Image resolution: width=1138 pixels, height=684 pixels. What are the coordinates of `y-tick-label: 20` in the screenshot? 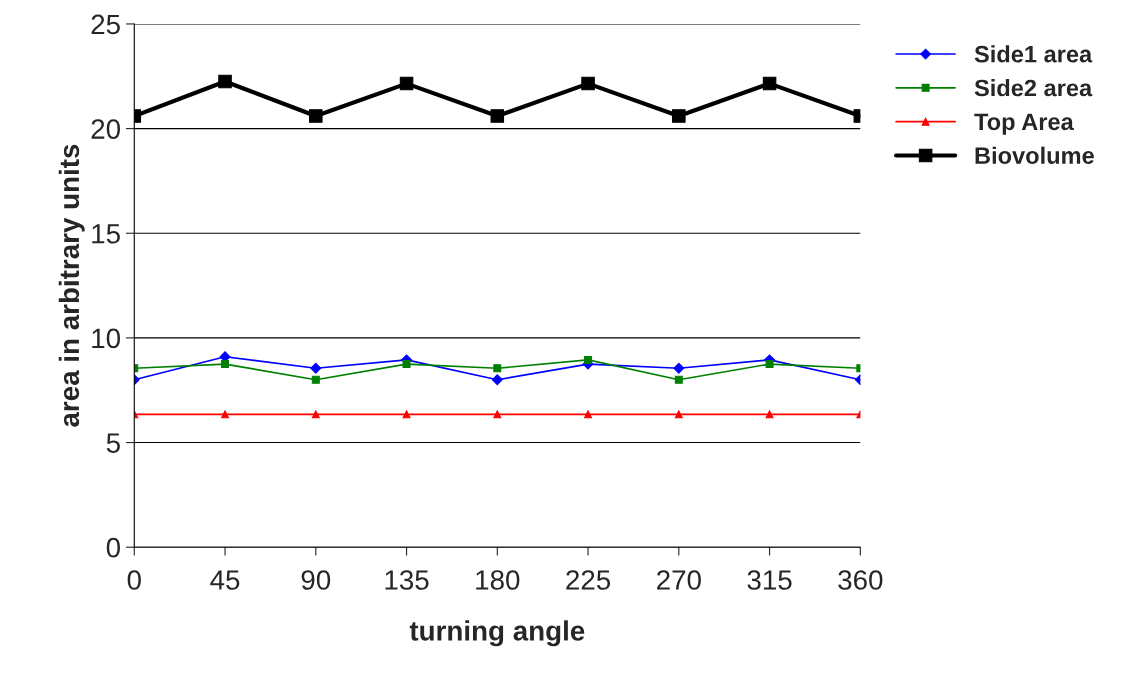 It's located at (106, 129).